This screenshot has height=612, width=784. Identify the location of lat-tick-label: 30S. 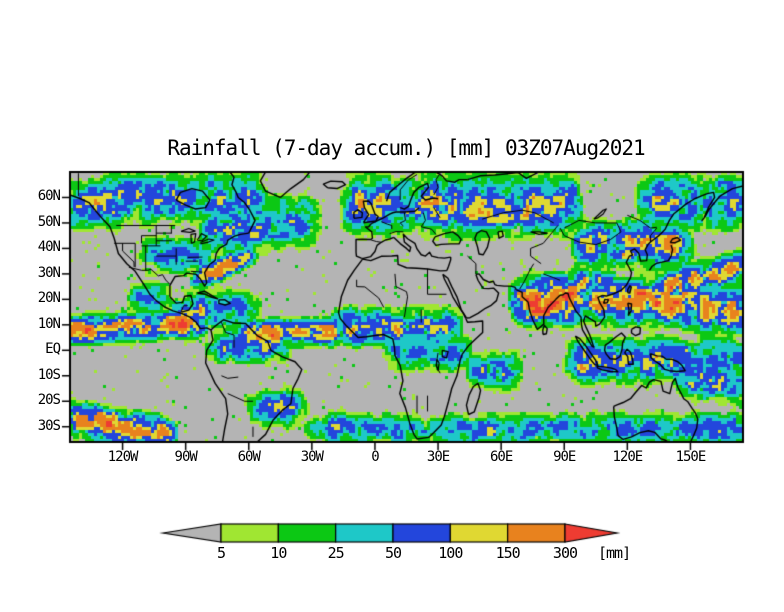
(49, 425).